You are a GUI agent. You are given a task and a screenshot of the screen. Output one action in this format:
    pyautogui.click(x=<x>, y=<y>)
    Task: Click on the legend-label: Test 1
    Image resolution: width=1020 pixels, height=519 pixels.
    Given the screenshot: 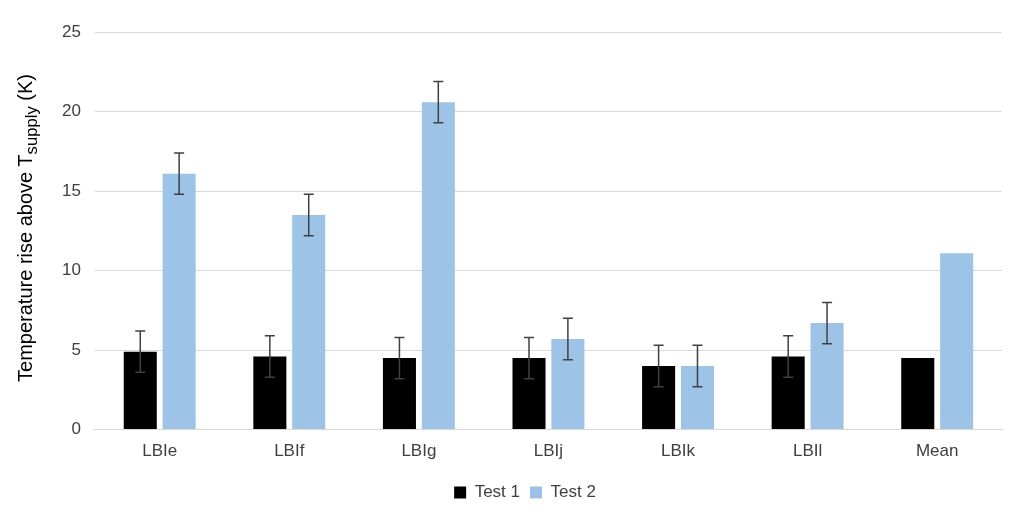 What is the action you would take?
    pyautogui.click(x=497, y=492)
    